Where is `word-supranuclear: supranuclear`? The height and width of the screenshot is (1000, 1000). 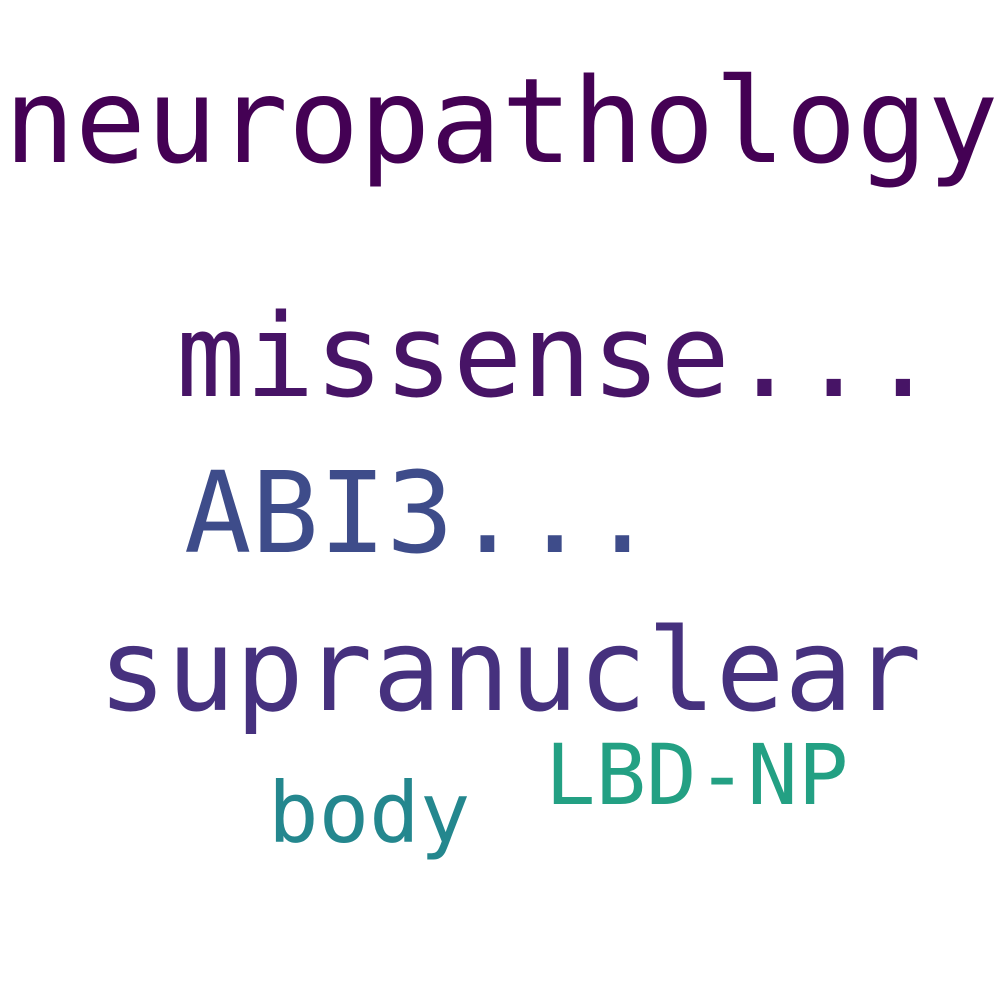
word-supranuclear: supranuclear is located at coordinates (510, 670).